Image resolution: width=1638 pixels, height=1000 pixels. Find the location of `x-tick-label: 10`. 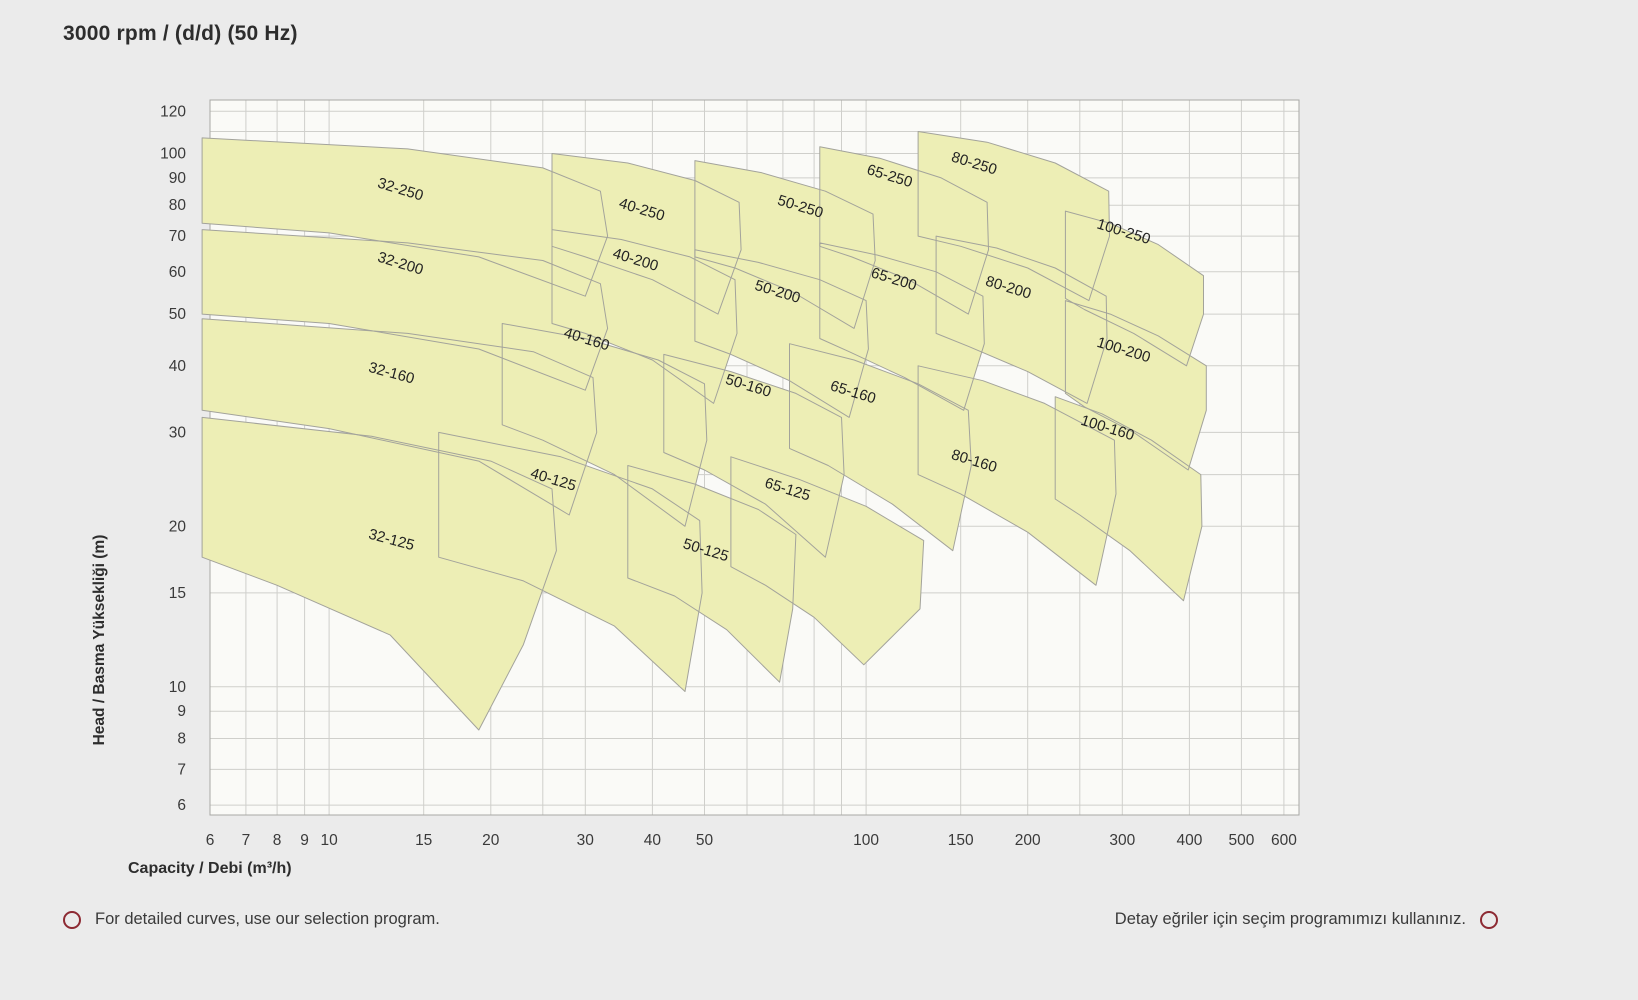

x-tick-label: 10 is located at coordinates (329, 840).